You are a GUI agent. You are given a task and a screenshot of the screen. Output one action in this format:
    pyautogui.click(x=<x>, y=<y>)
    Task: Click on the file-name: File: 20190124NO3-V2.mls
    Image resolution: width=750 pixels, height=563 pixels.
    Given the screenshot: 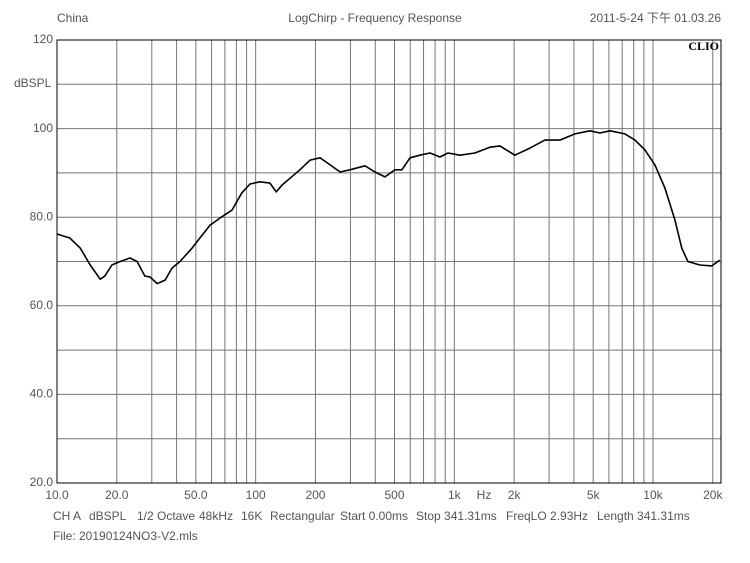 What is the action you would take?
    pyautogui.click(x=125, y=536)
    